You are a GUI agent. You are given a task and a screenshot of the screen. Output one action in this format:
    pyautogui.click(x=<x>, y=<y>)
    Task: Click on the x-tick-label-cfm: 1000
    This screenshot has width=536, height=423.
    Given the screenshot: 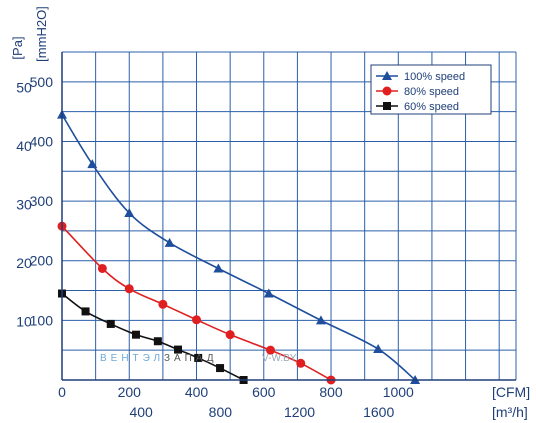 What is the action you would take?
    pyautogui.click(x=398, y=392)
    